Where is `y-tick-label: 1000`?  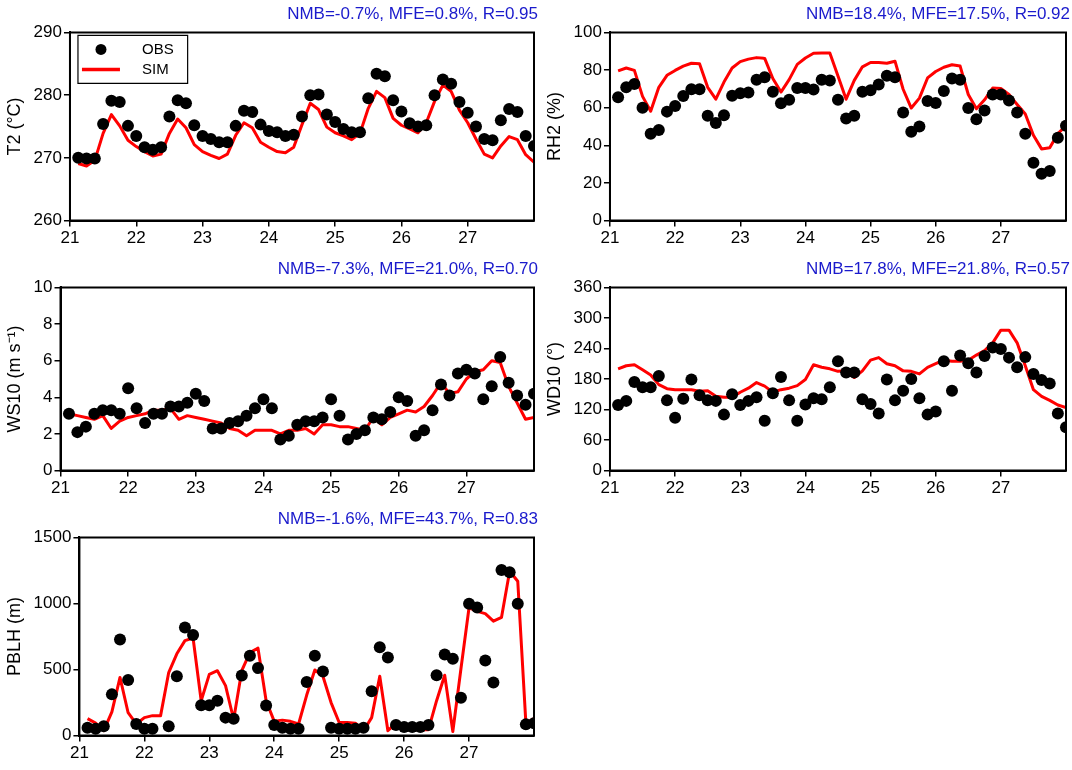 y-tick-label: 1000 is located at coordinates (52, 603).